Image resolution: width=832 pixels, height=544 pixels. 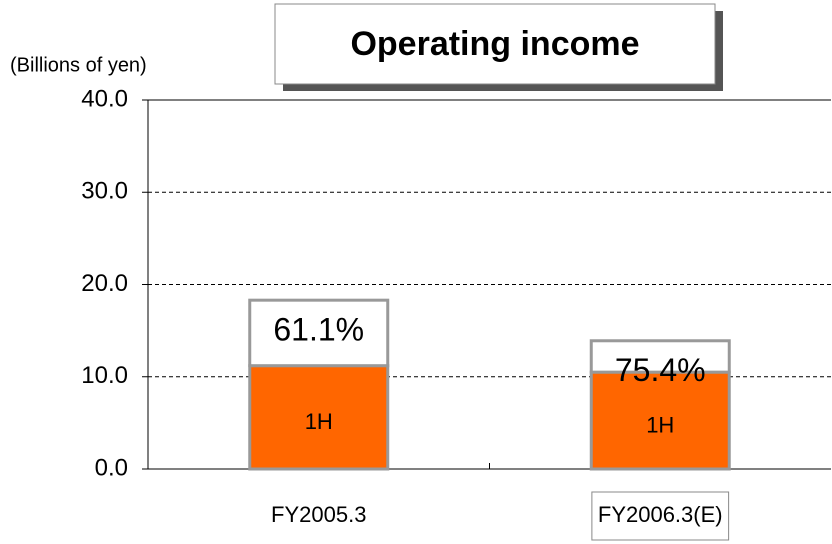 I want to click on annotation: 75.4%, so click(x=660, y=370).